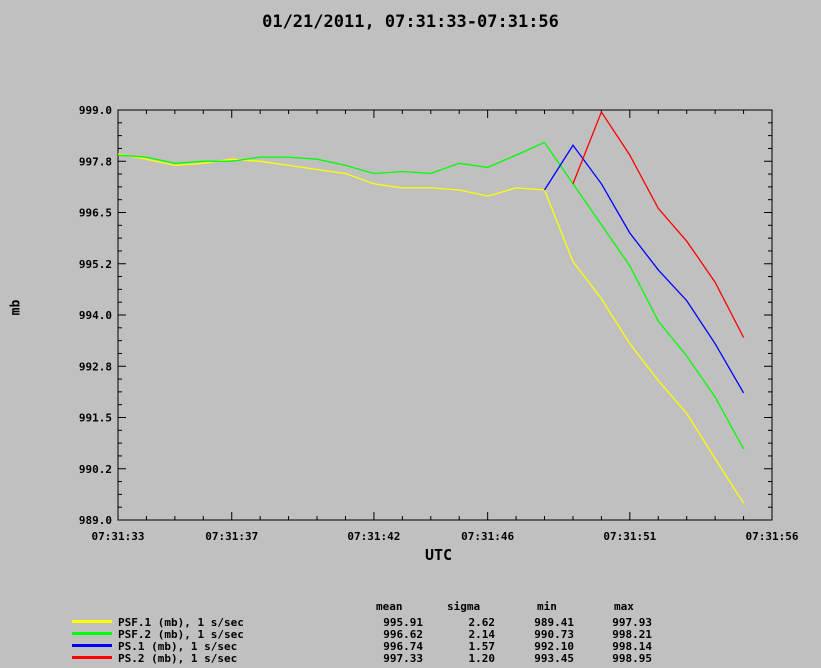 The width and height of the screenshot is (821, 668). Describe the element at coordinates (181, 634) in the screenshot. I see `legend-label: PSF.2 (mb), 1 s/sec` at that location.